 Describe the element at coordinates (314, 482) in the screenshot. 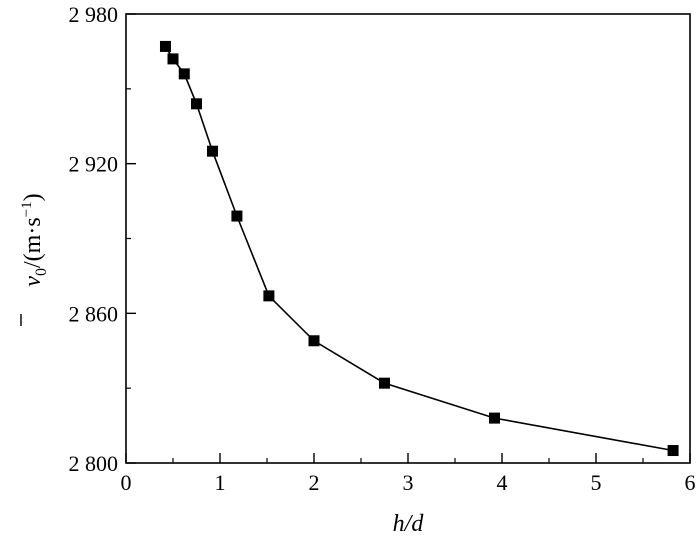

I see `x-tick-label: 2` at that location.